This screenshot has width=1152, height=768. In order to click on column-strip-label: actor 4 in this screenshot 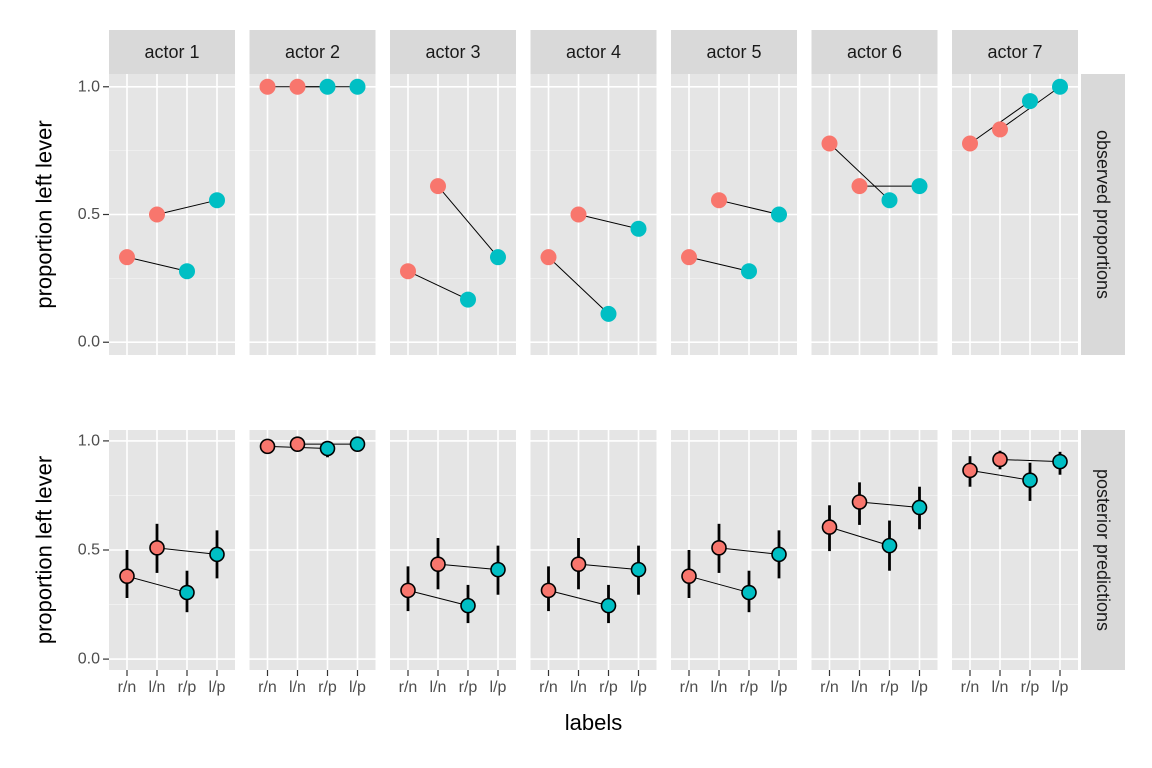, I will do `click(593, 52)`.